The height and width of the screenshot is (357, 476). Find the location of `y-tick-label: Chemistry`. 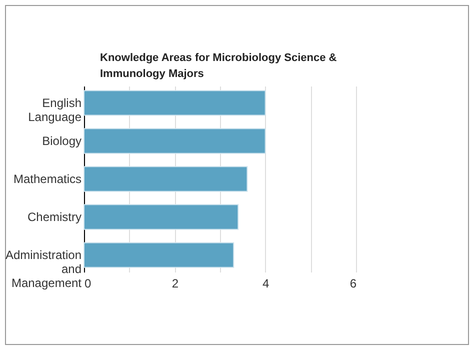

y-tick-label: Chemistry is located at coordinates (54, 217).